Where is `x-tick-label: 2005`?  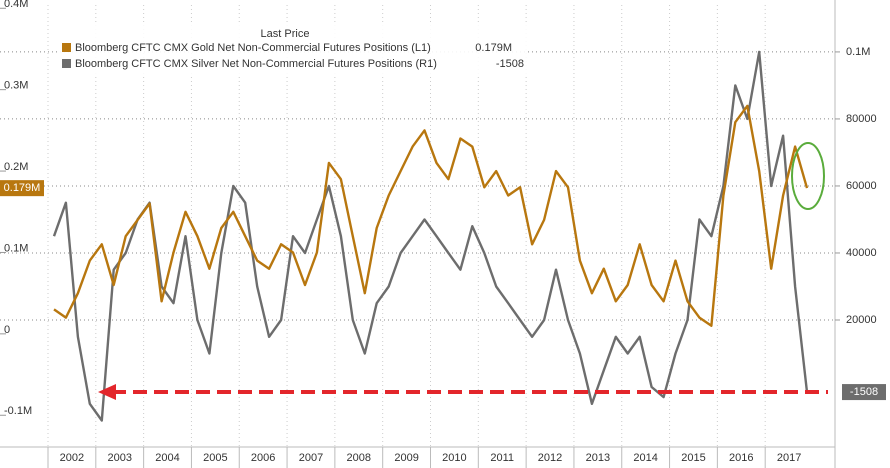
x-tick-label: 2005 is located at coordinates (215, 458).